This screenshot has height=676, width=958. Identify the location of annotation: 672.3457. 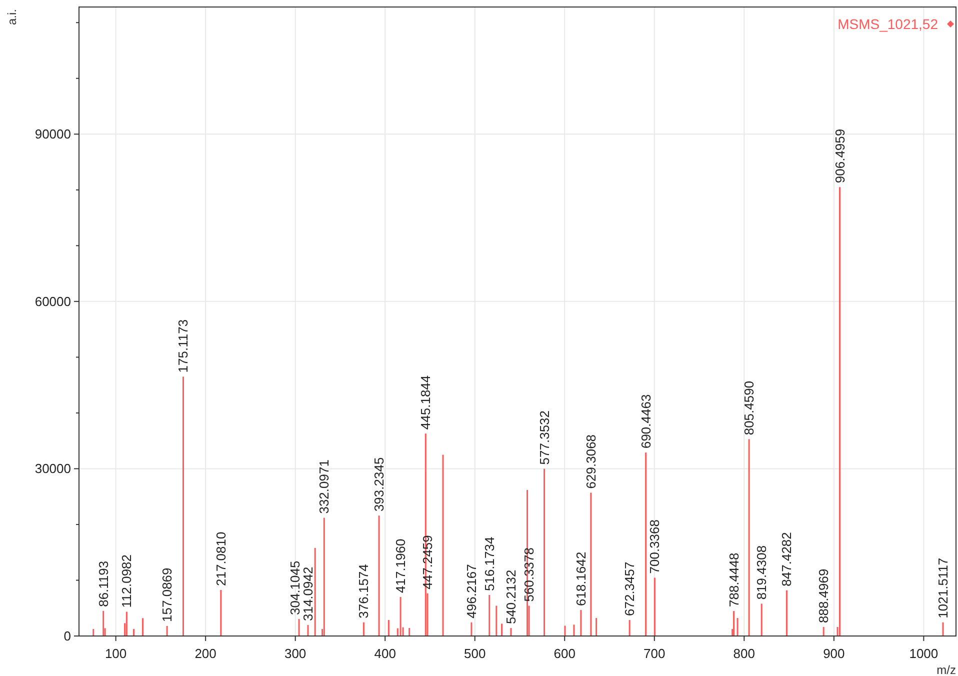
(630, 589).